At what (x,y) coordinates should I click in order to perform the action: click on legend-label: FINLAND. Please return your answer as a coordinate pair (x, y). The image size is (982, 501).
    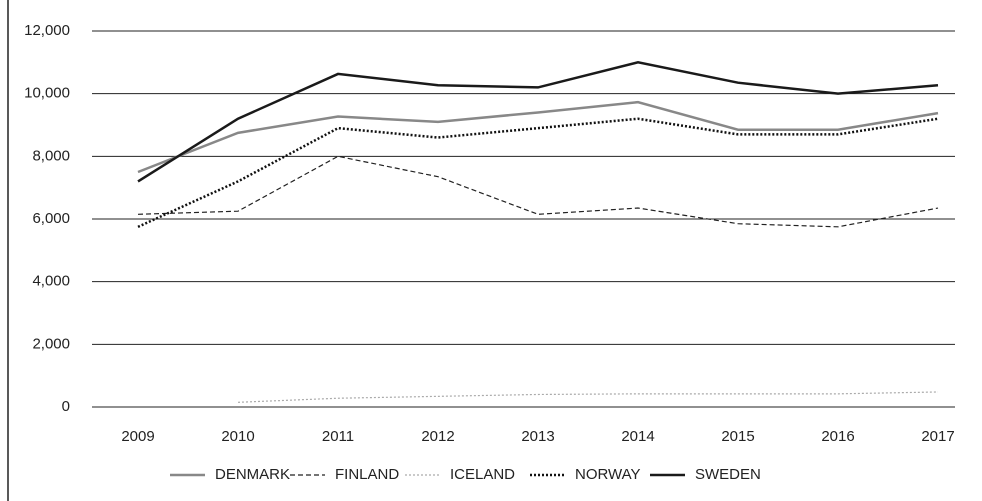
    Looking at the image, I should click on (367, 474).